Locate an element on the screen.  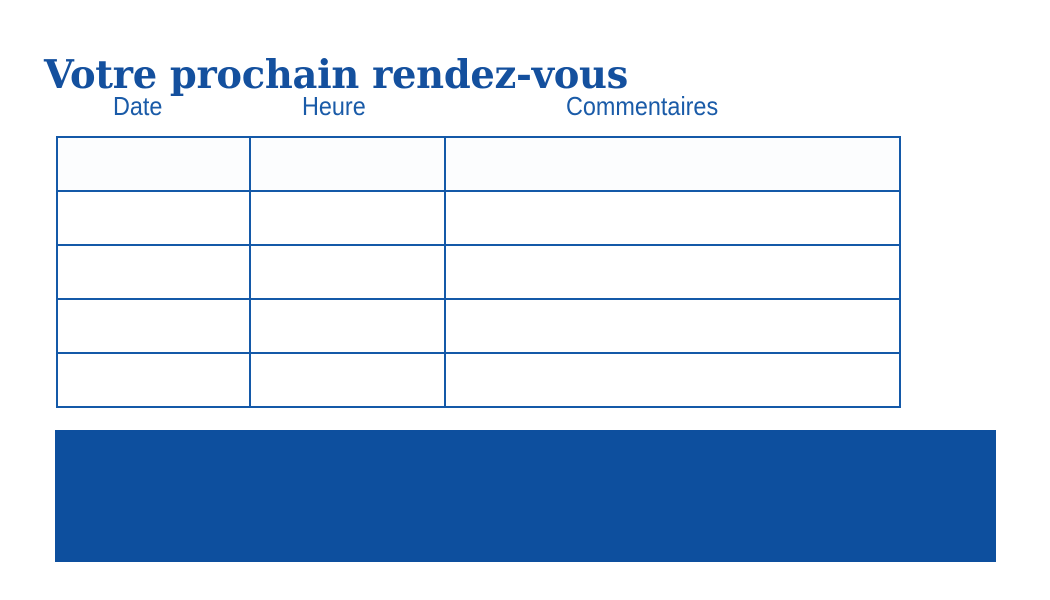
column-header-commentaires: Commentaires is located at coordinates (642, 106).